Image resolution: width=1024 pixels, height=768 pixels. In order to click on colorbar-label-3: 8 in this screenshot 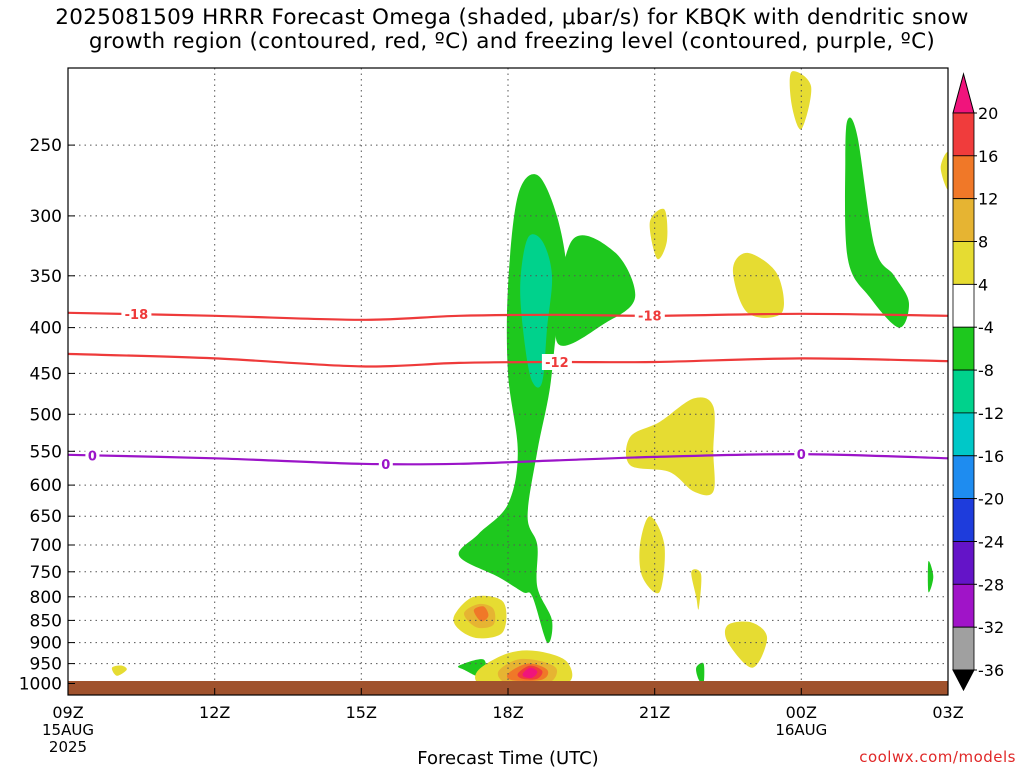, I will do `click(983, 242)`.